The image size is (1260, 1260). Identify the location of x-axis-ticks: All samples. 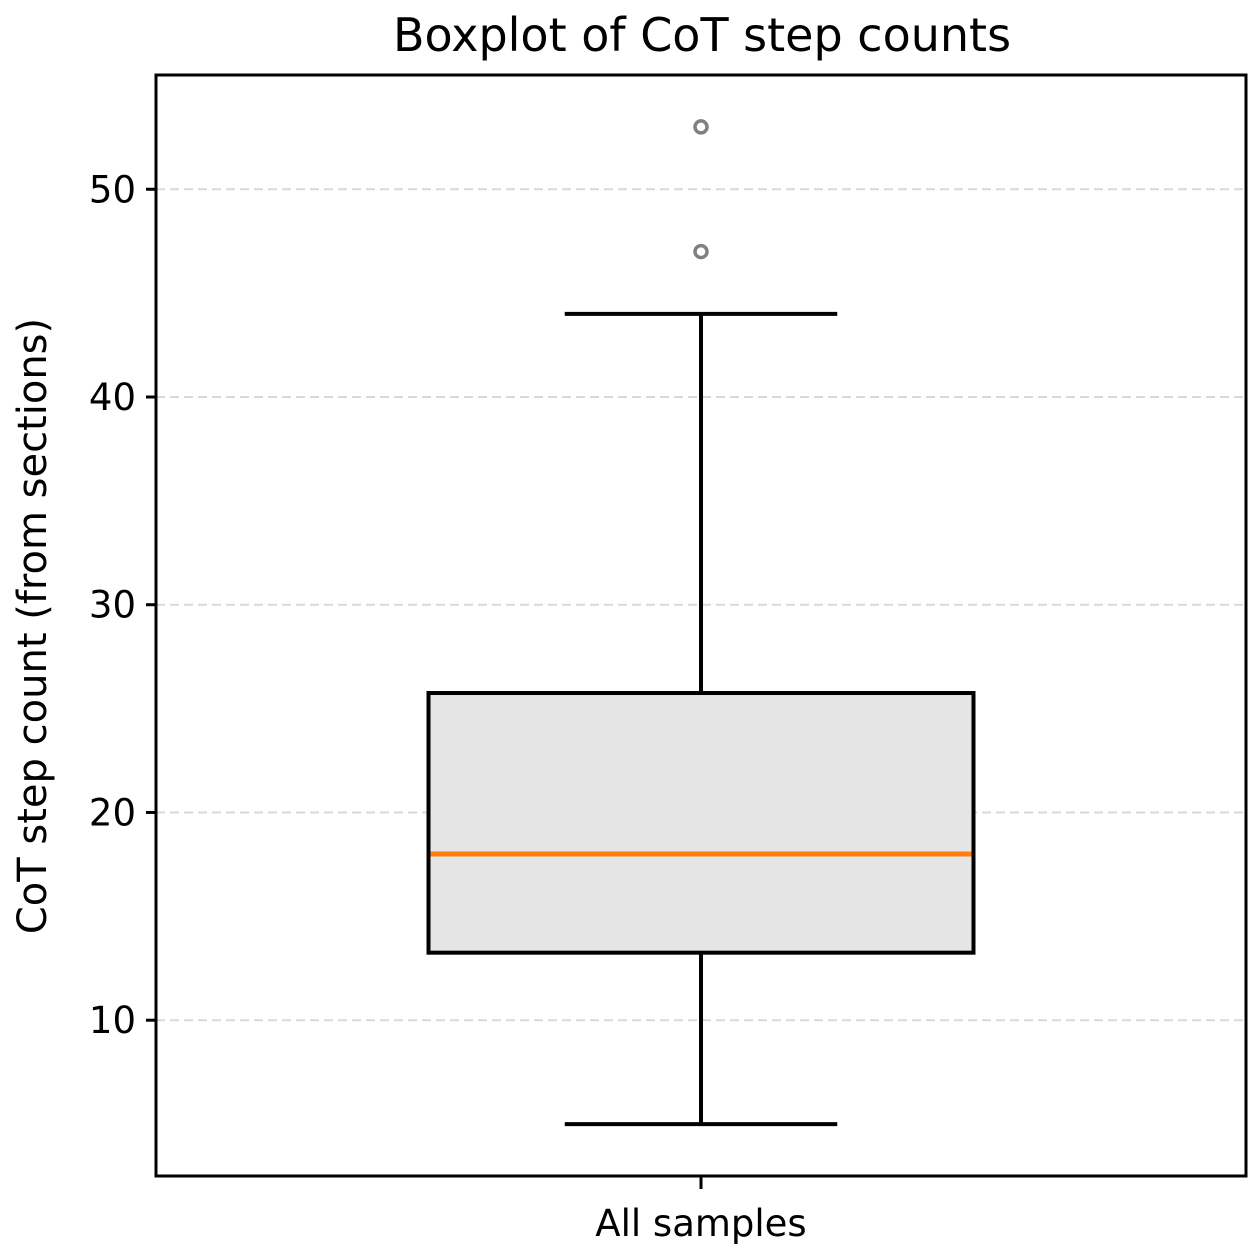
(701, 1210).